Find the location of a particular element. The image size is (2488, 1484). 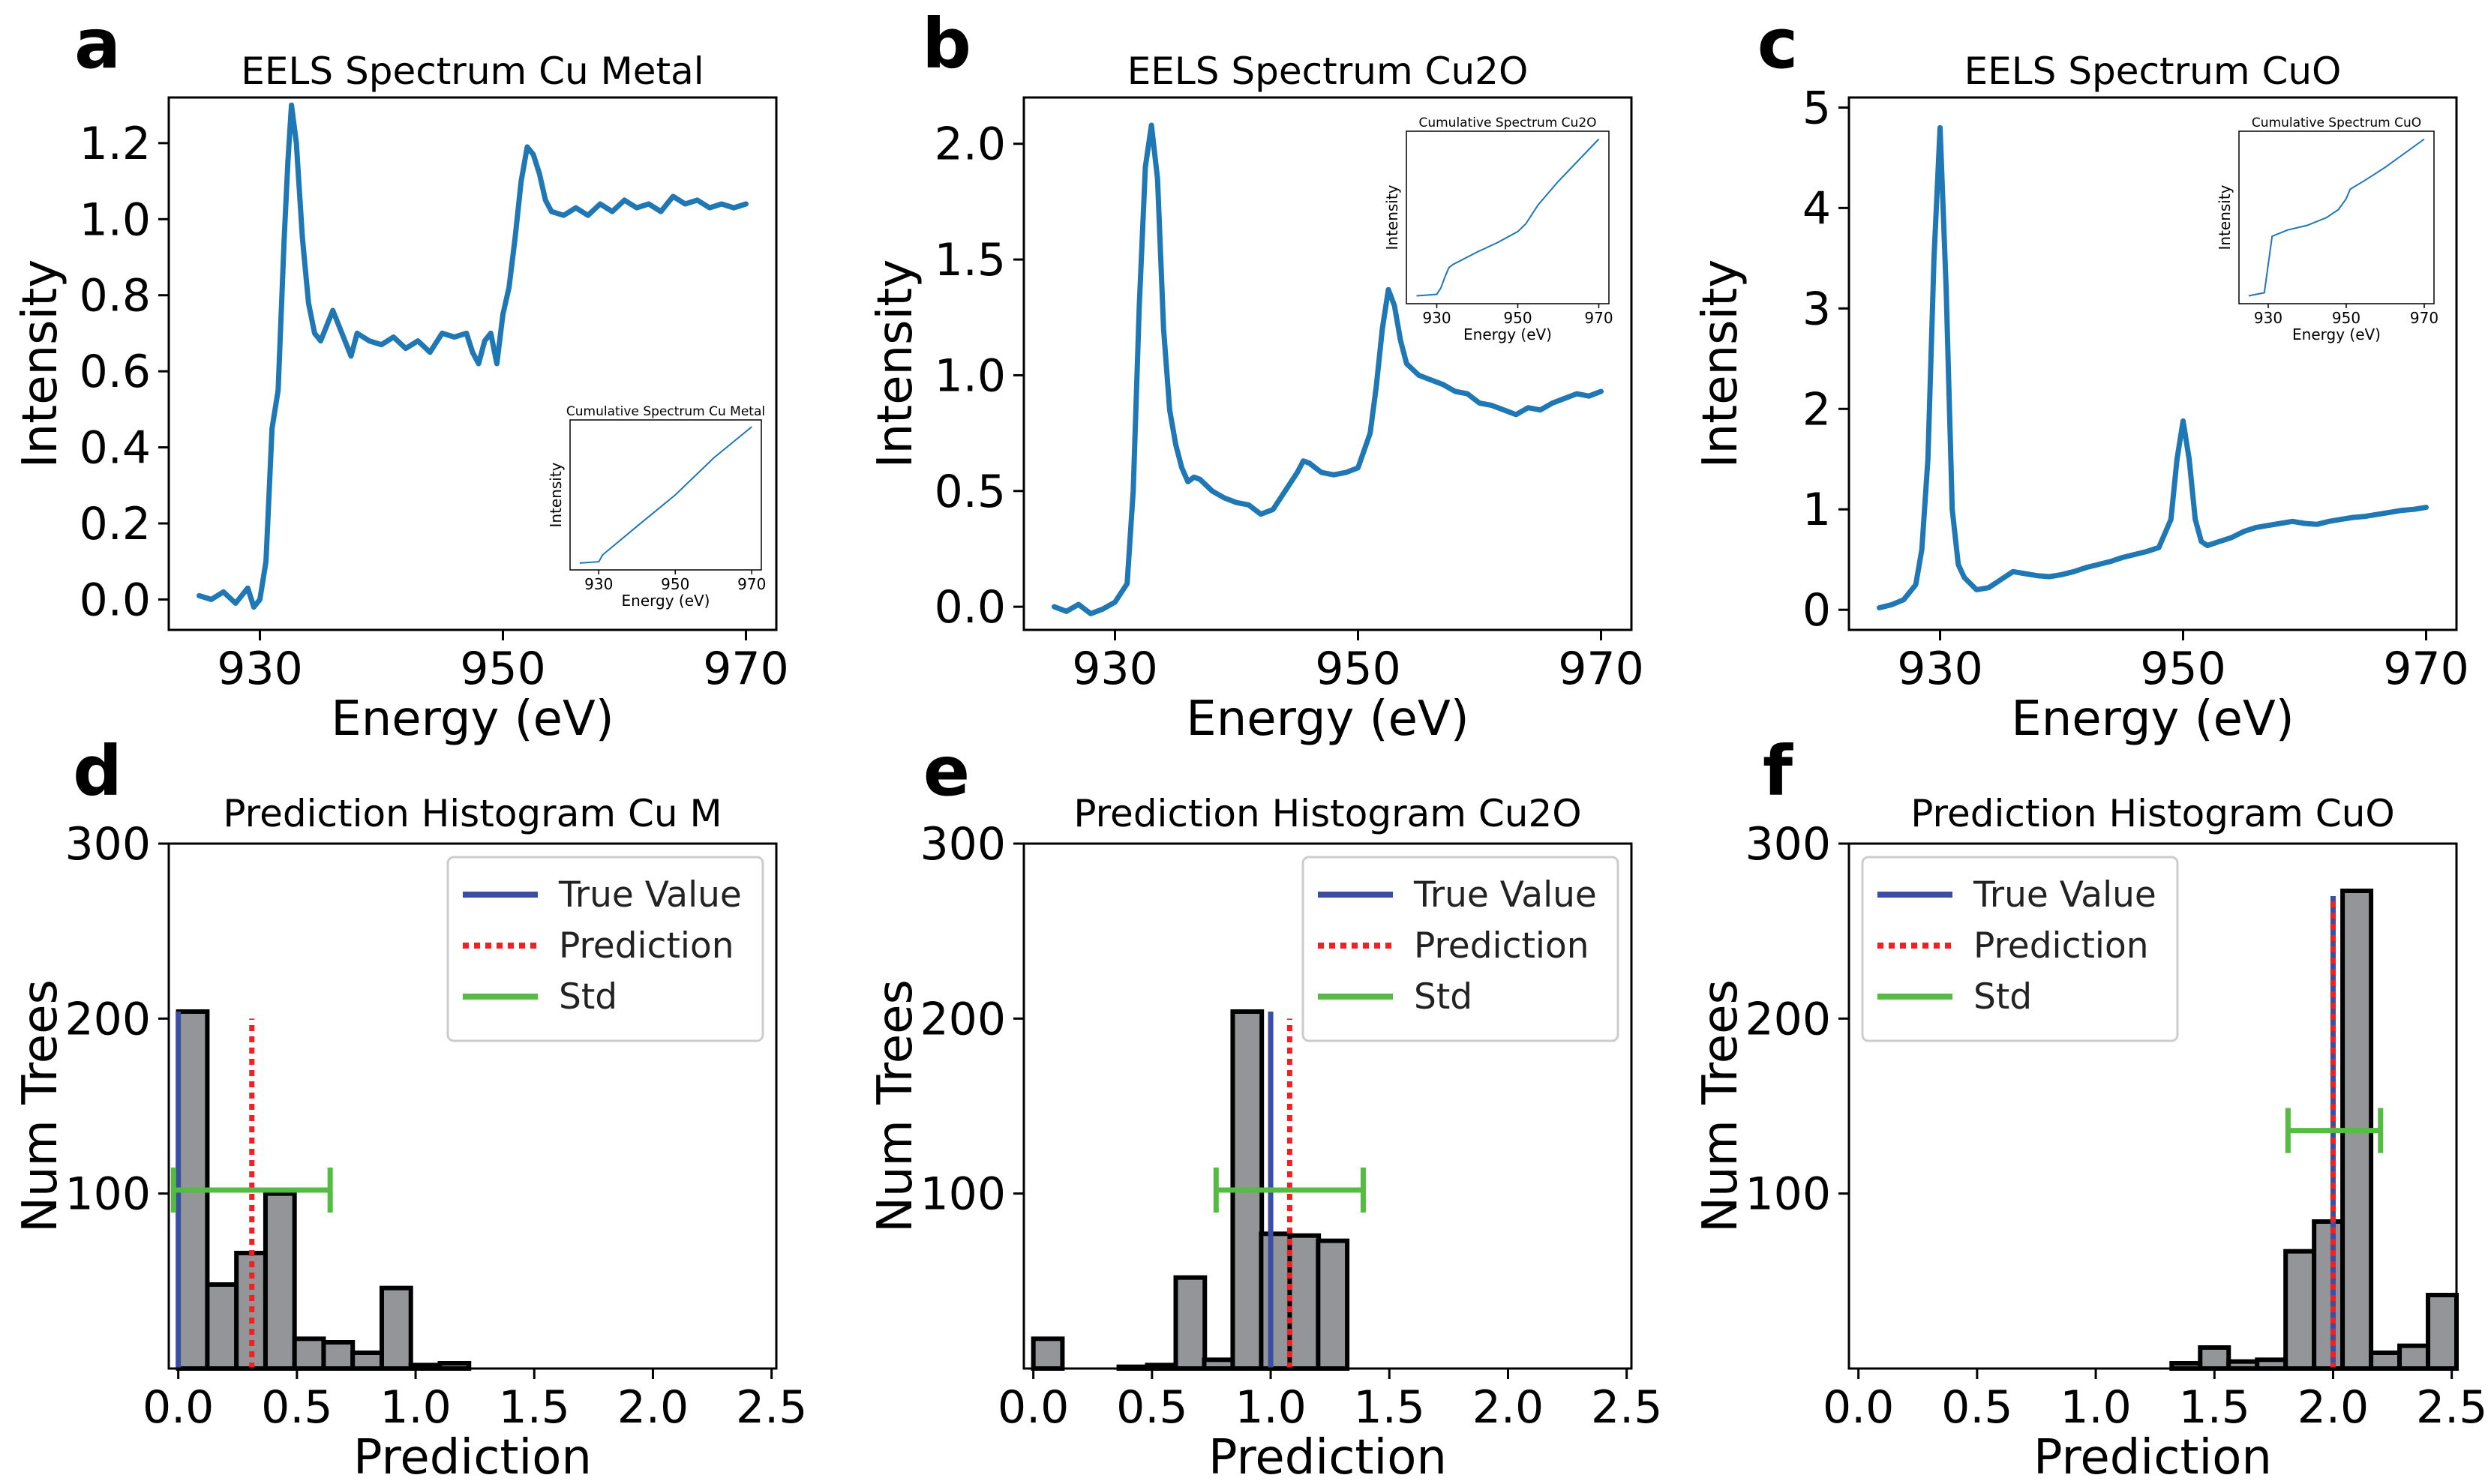

inset-title: Cumulative Spectrum Cu Metal is located at coordinates (665, 411).